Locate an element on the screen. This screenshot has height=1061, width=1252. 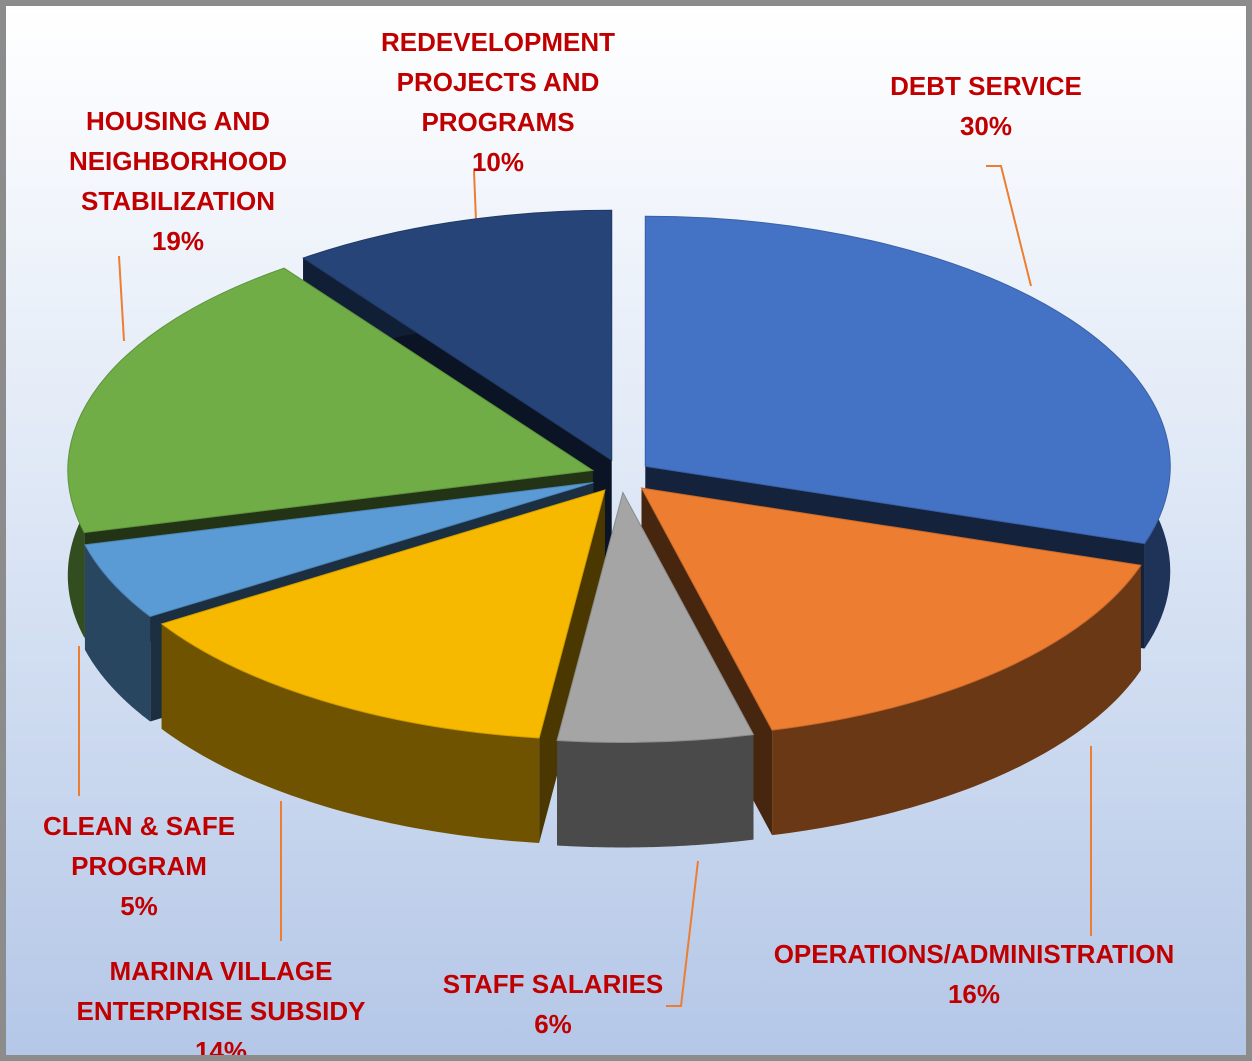
category-label: HOUSING AND NEIGHBORHOOD STABILIZATION is located at coordinates (178, 161).